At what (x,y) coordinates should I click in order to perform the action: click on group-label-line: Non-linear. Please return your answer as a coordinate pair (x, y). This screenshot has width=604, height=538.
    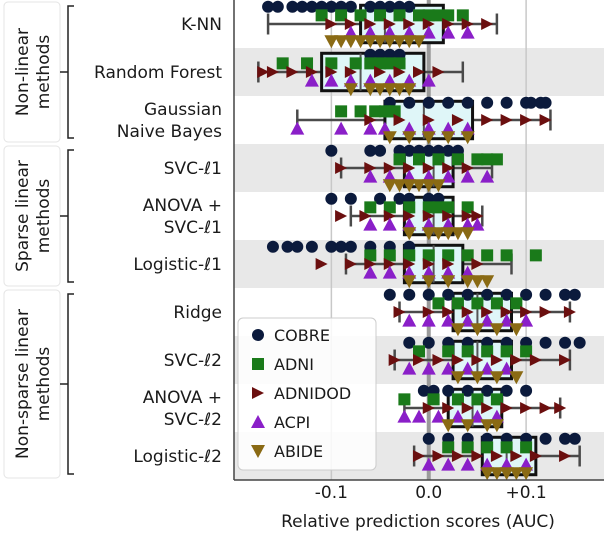
    Looking at the image, I should click on (23, 72).